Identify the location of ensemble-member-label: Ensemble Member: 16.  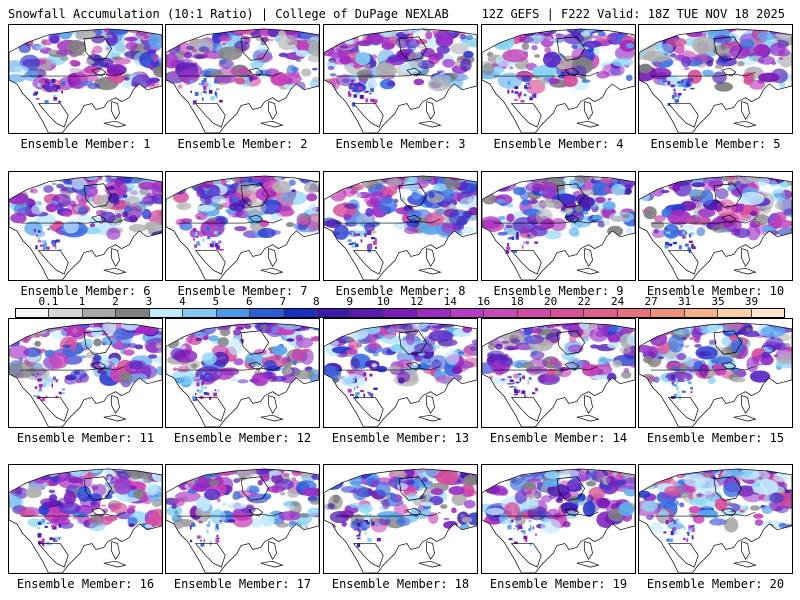
(85, 584).